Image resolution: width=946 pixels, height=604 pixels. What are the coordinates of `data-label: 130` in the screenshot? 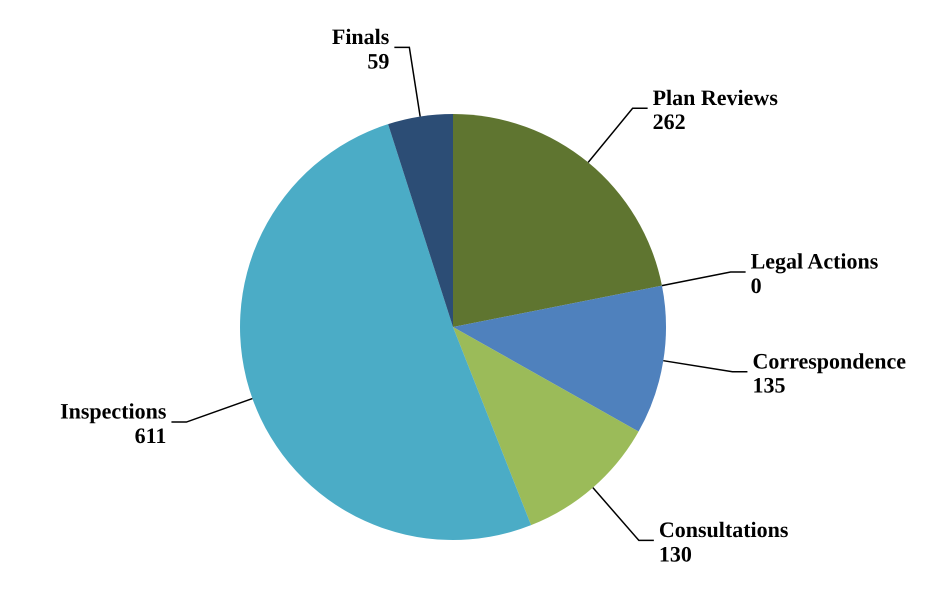 It's located at (675, 553).